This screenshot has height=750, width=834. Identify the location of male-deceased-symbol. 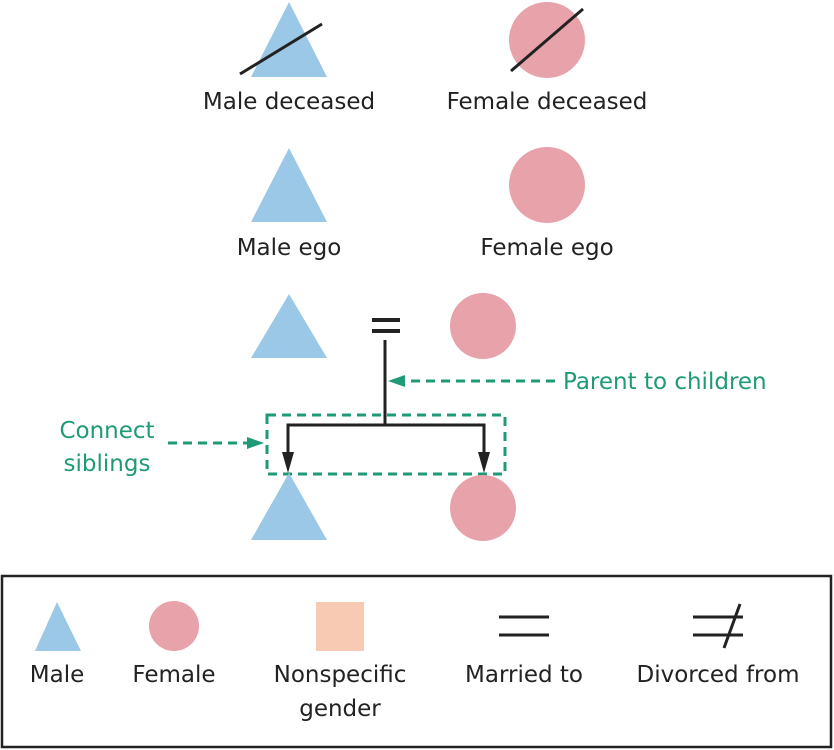
(283, 39).